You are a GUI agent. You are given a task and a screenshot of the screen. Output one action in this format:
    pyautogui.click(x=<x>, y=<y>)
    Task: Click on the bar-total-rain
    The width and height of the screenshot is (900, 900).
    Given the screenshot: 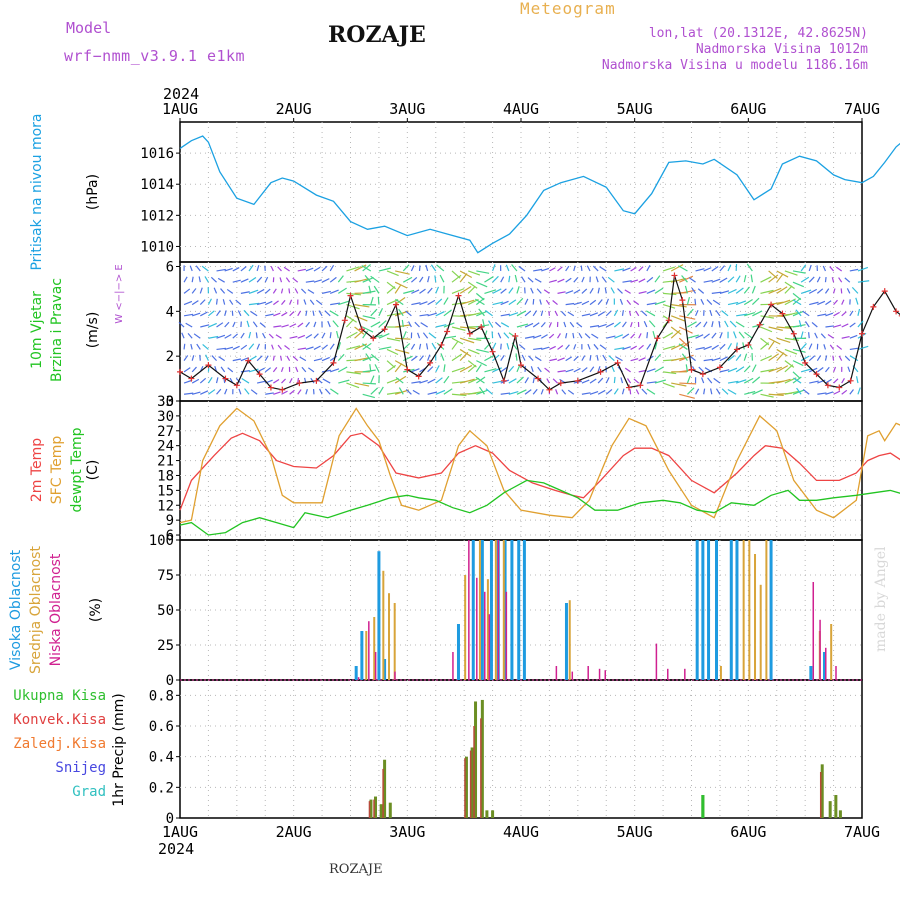 What is the action you would take?
    pyautogui.click(x=822, y=791)
    